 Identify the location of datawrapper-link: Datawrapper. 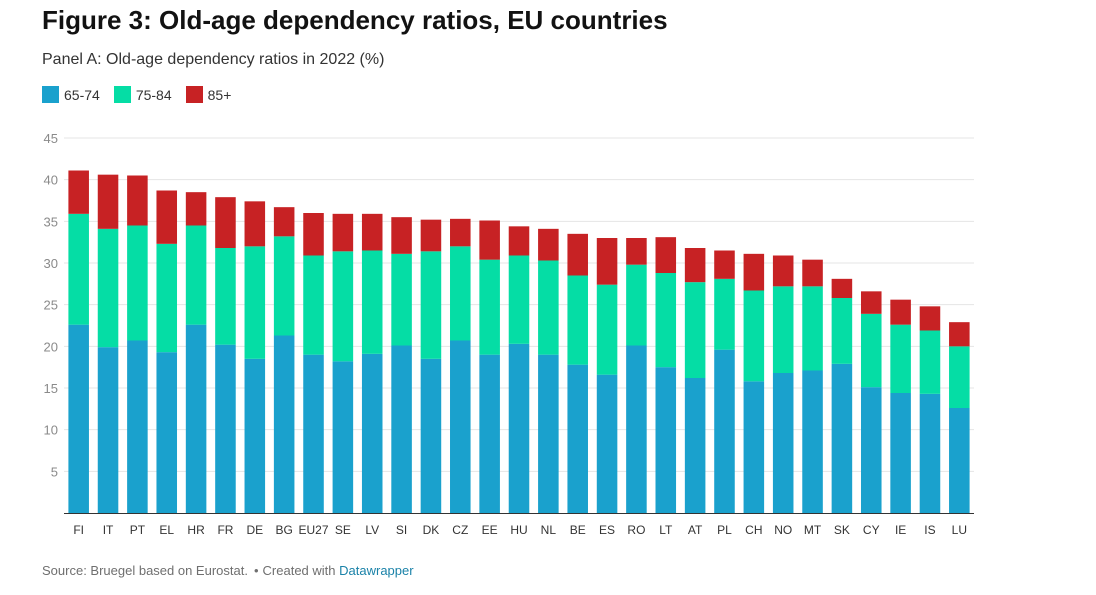
(376, 570).